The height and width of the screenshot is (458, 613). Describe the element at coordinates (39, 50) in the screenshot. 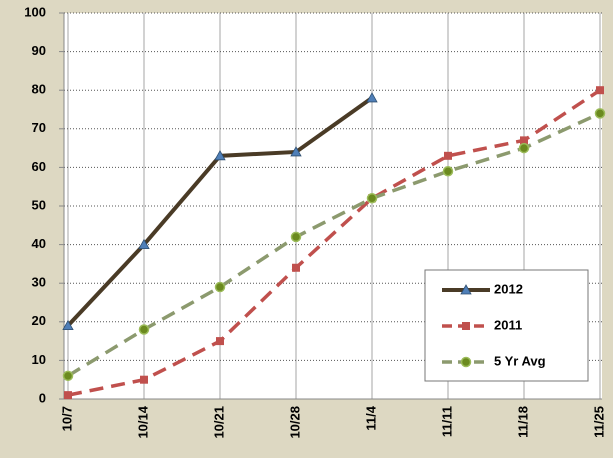

I see `y-tick-label: 90` at that location.